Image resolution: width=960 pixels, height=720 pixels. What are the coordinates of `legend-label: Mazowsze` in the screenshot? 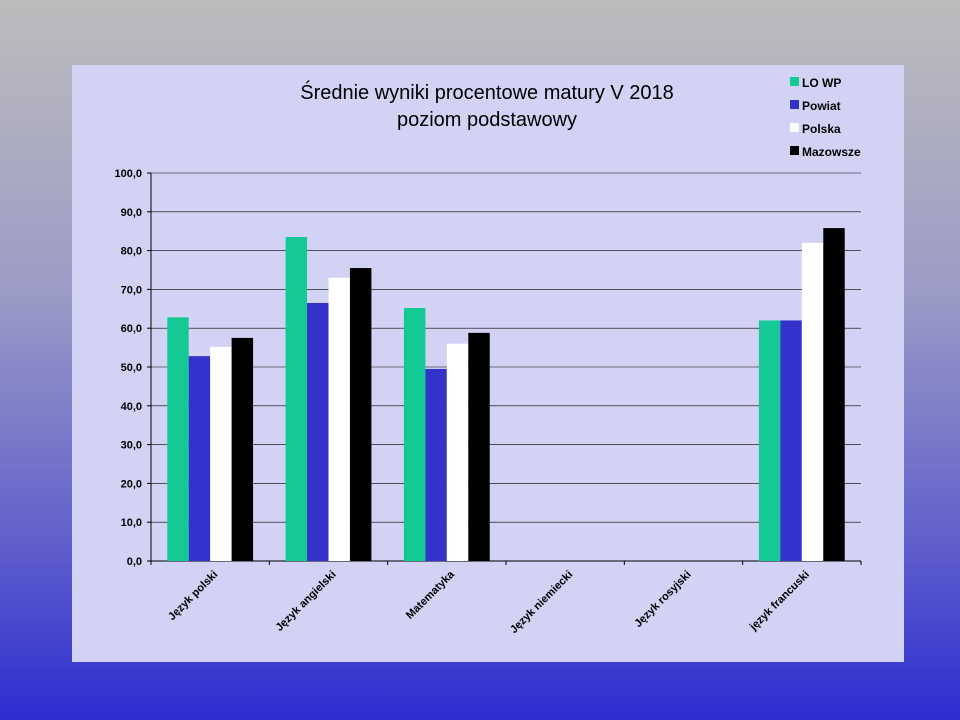 It's located at (831, 152).